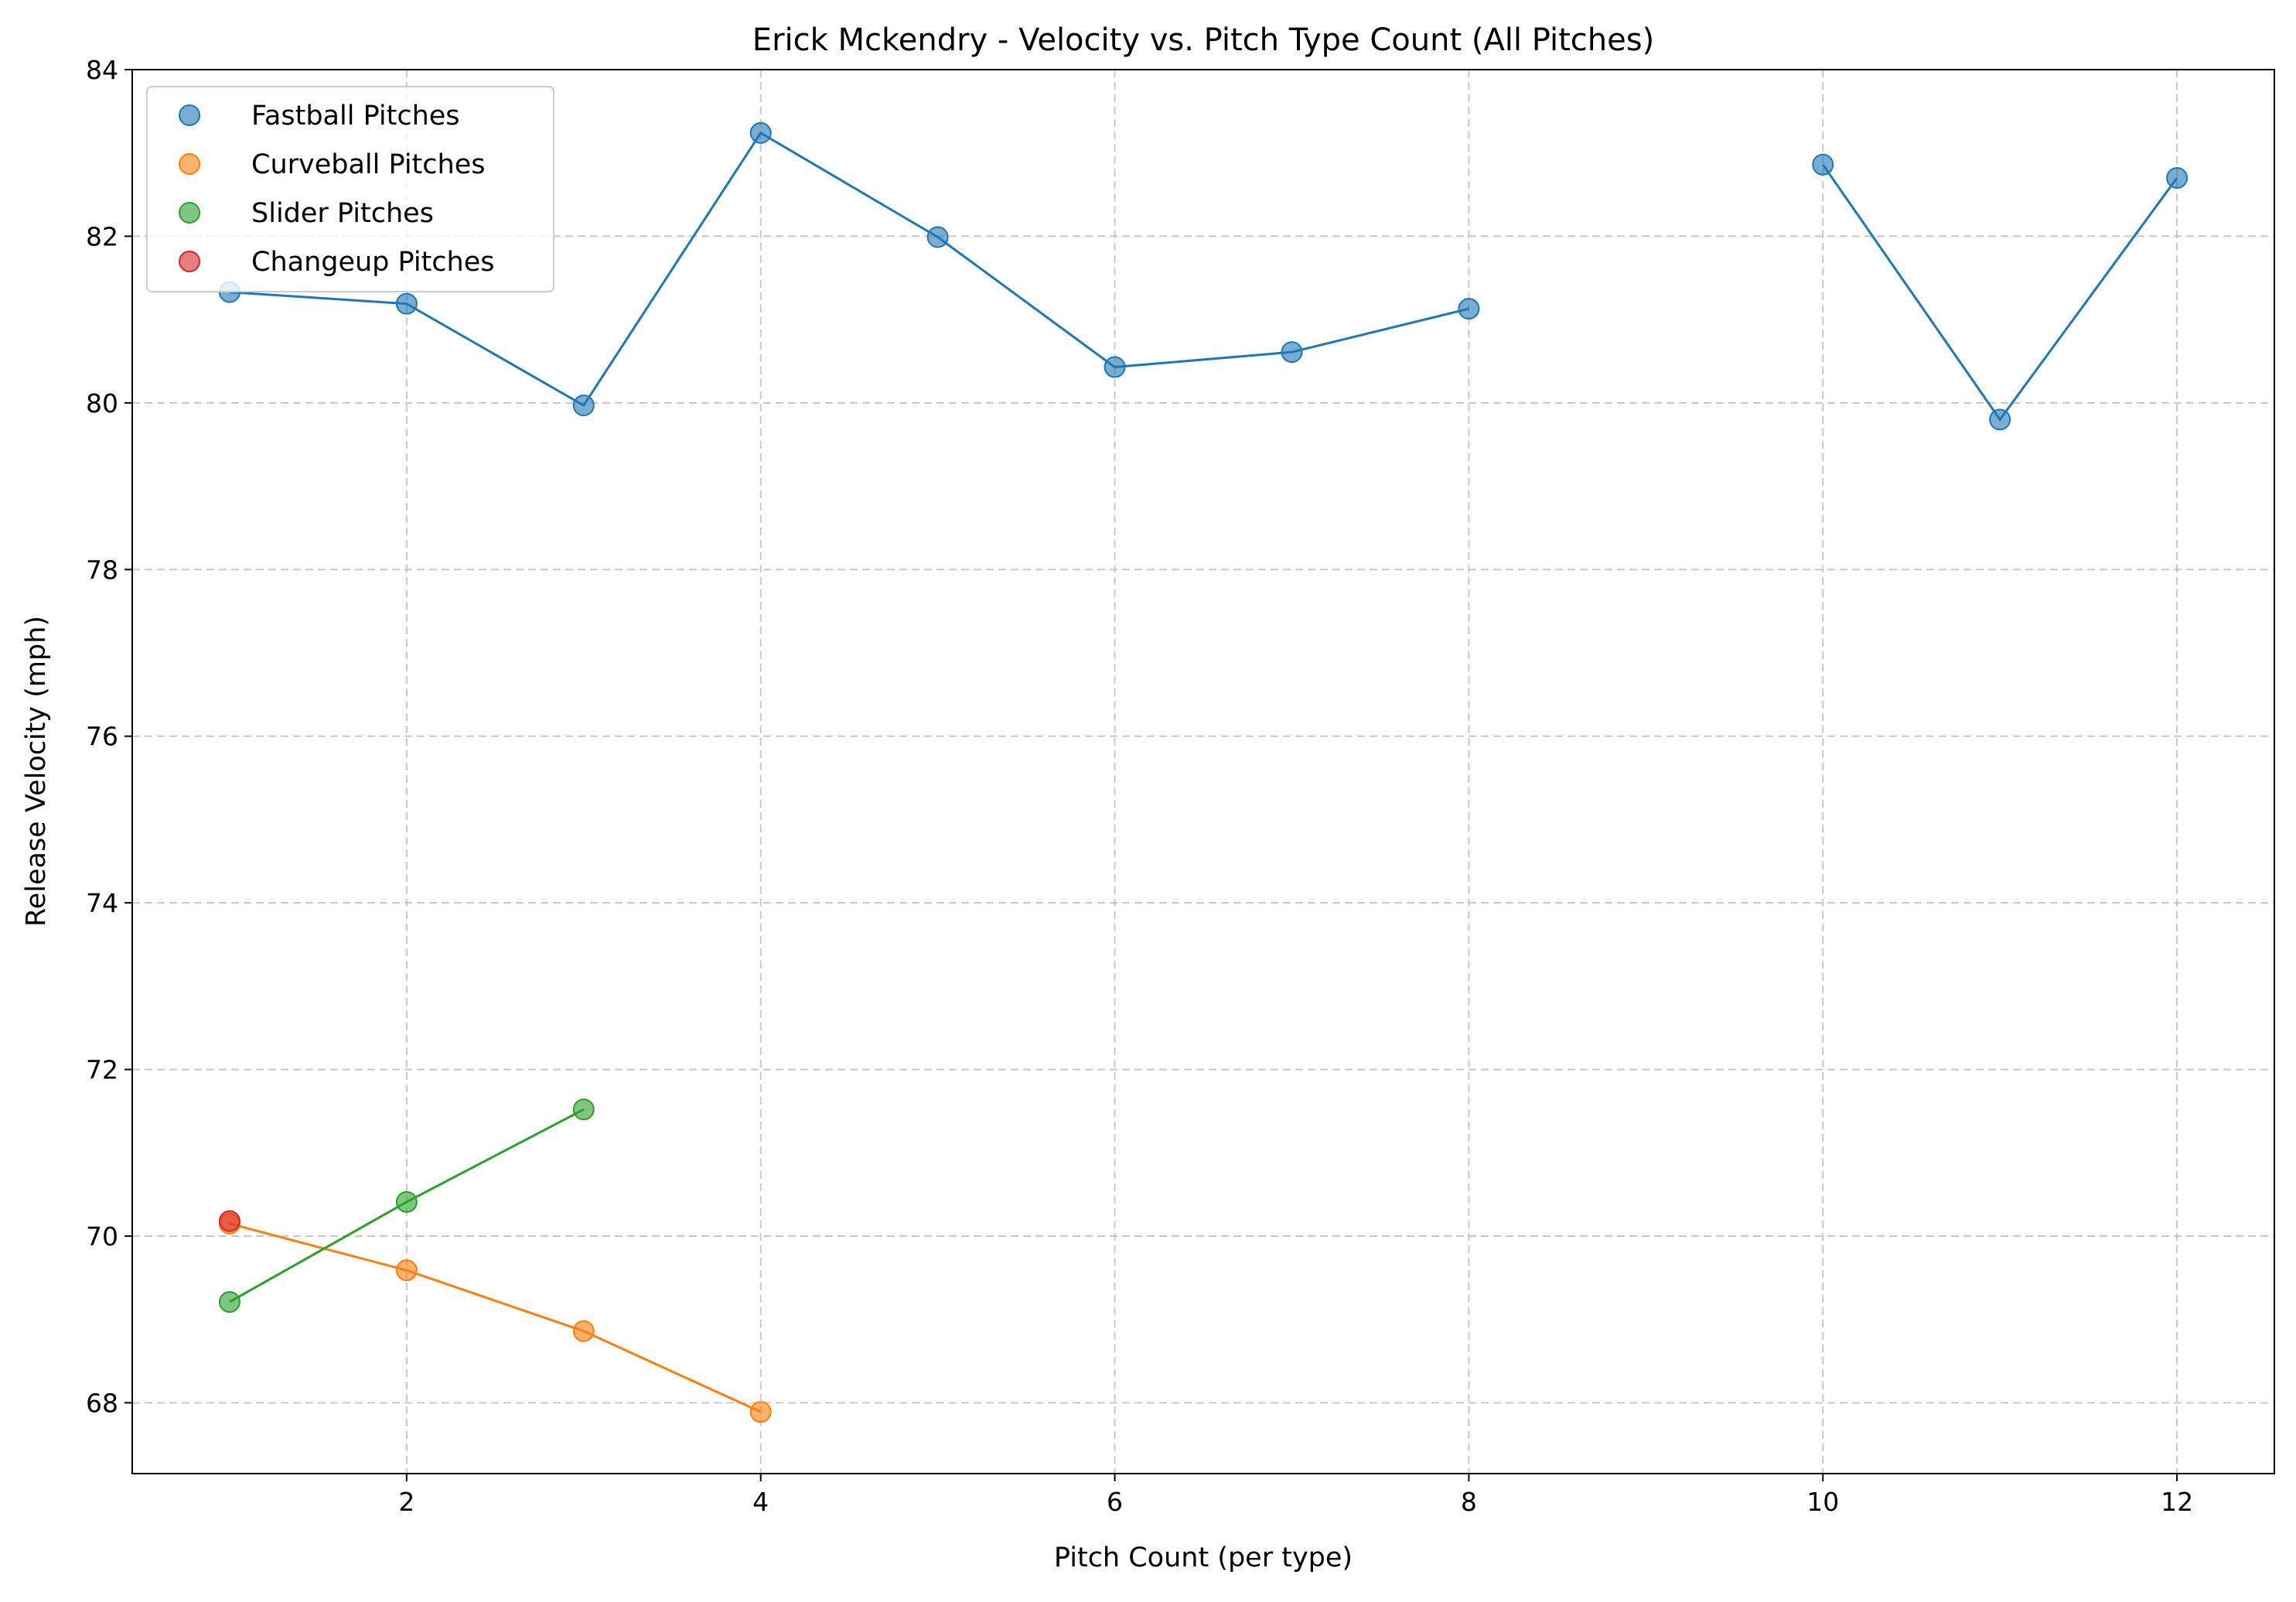 This screenshot has width=2296, height=1602. Describe the element at coordinates (102, 1236) in the screenshot. I see `y-tick-label: 70` at that location.